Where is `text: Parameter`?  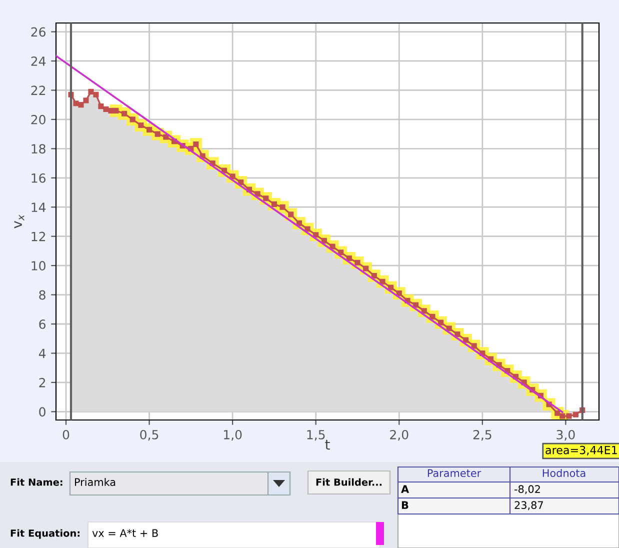
text: Parameter is located at coordinates (455, 473).